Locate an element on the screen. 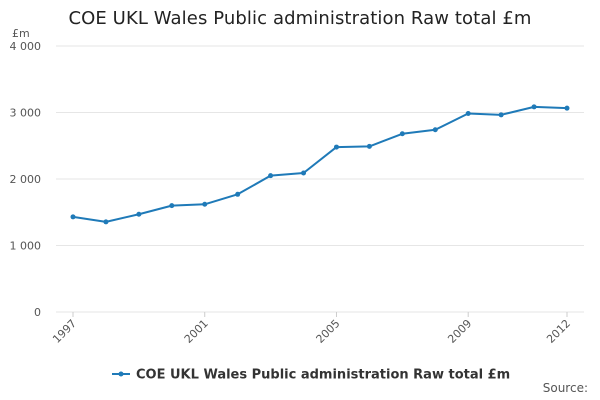  y-tick-label: 1 000 is located at coordinates (26, 246).